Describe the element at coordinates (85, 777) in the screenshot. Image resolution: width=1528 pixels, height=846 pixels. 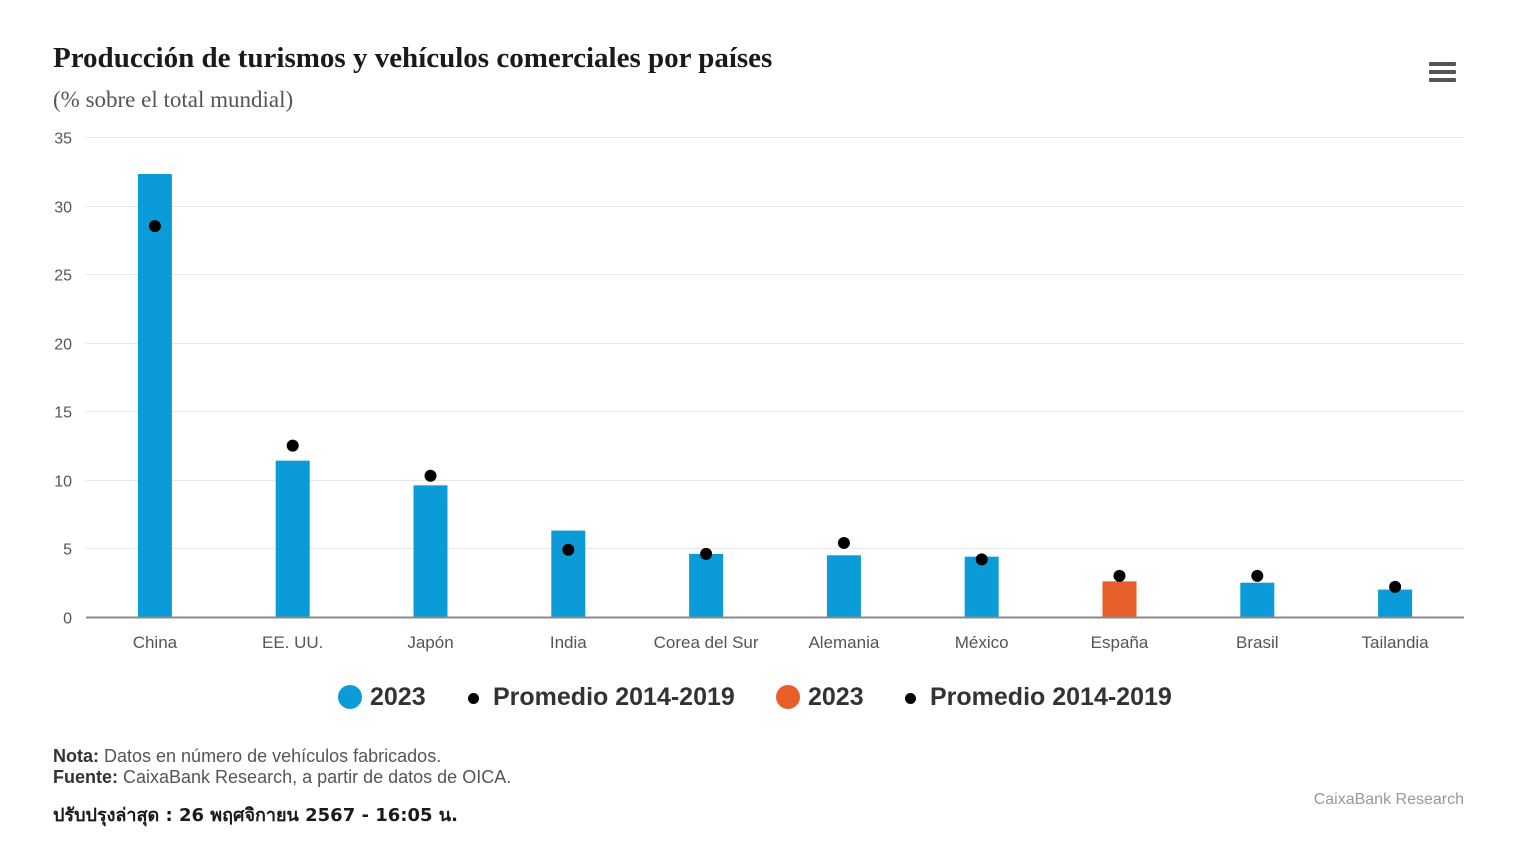
I see `source-label: Fuente:` at that location.